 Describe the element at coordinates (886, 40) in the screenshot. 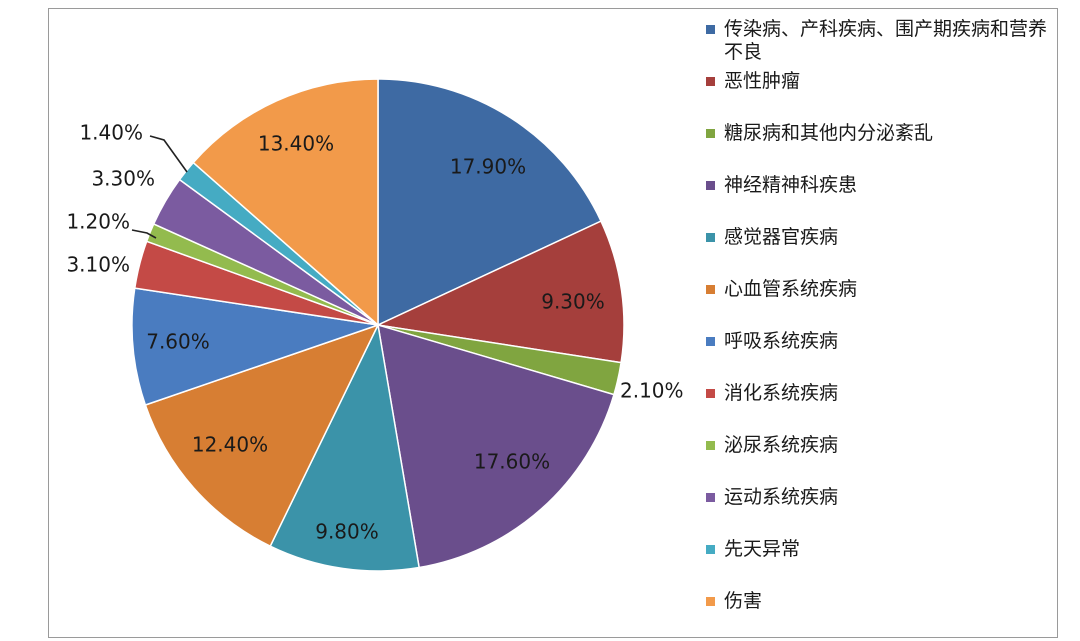

I see `legend-label-0: 传染病、产科疾病、围产期疾病和营养不良` at that location.